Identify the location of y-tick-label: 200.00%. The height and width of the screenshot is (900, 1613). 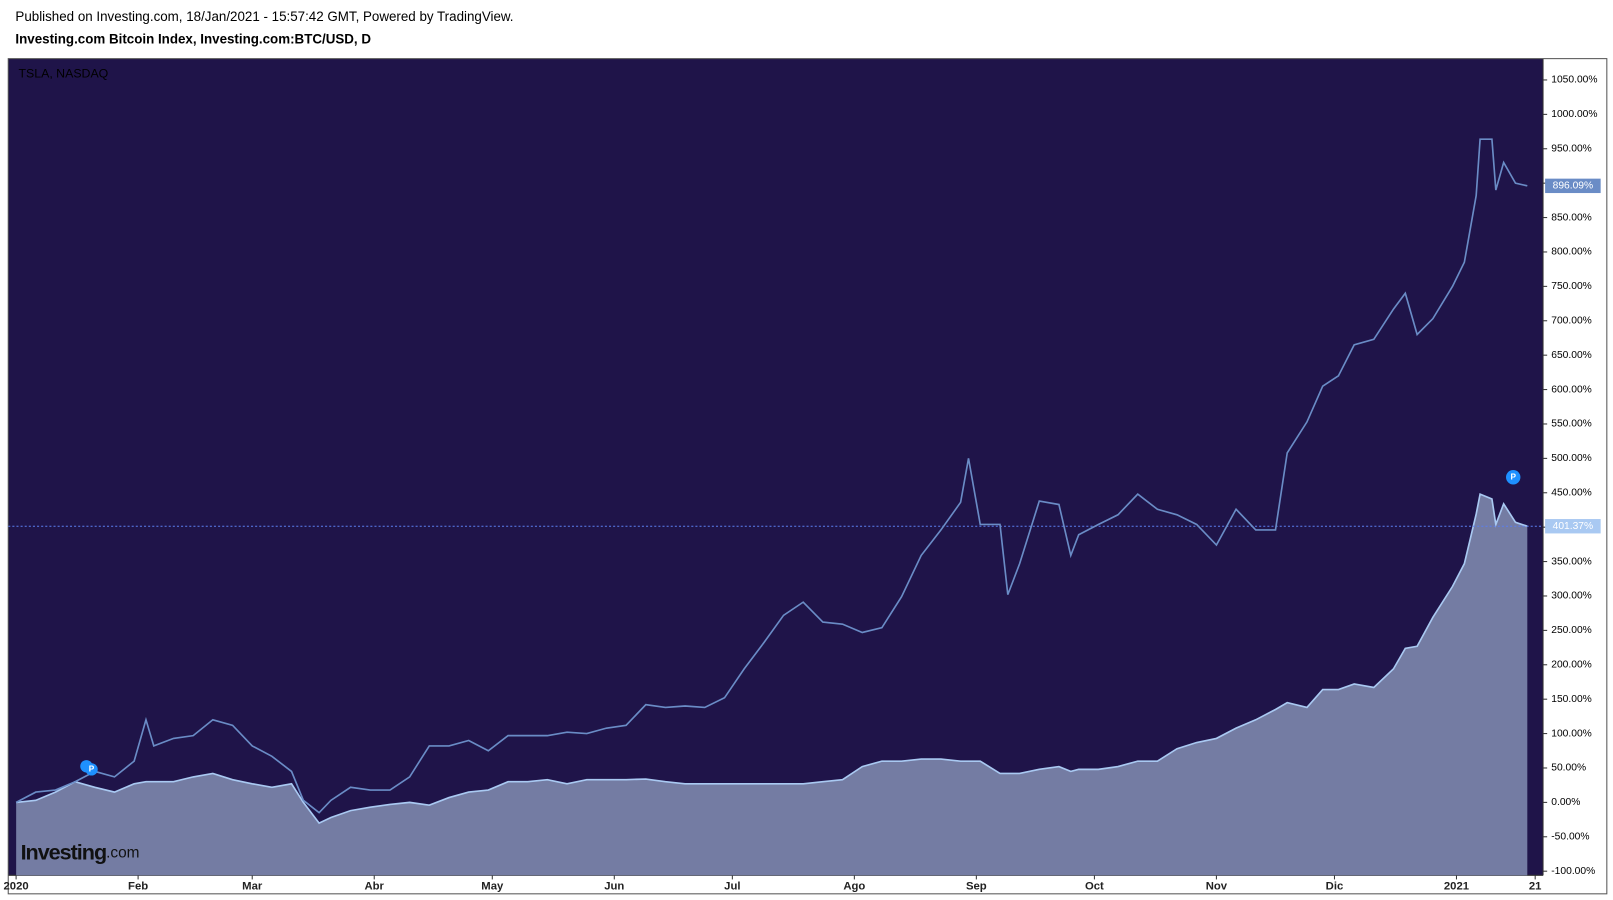
(1571, 664).